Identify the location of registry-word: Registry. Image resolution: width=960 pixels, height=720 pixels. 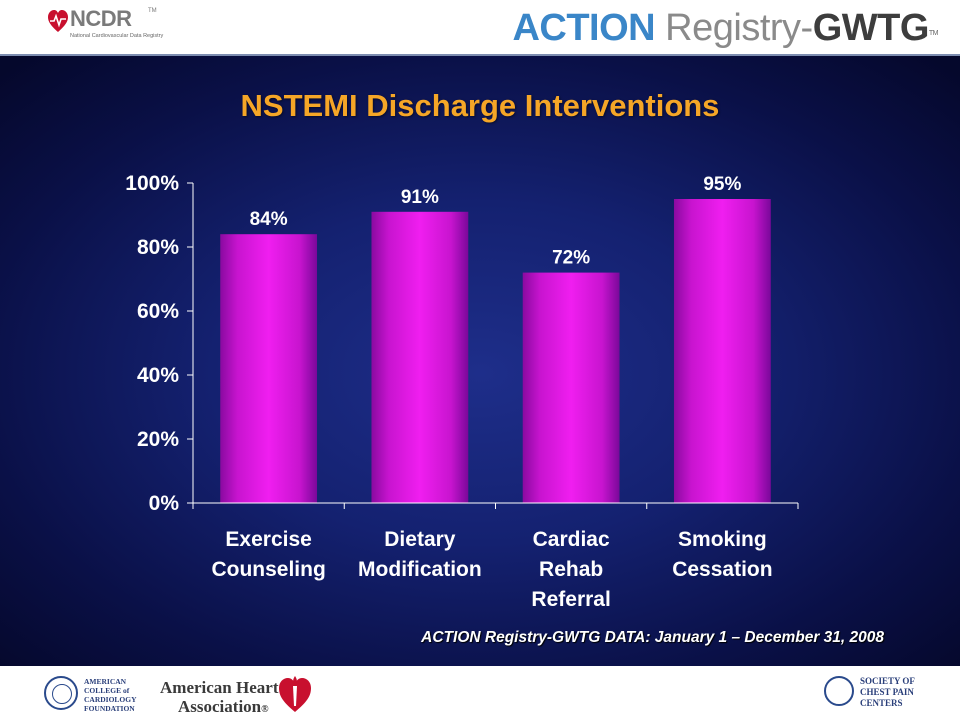
(728, 28).